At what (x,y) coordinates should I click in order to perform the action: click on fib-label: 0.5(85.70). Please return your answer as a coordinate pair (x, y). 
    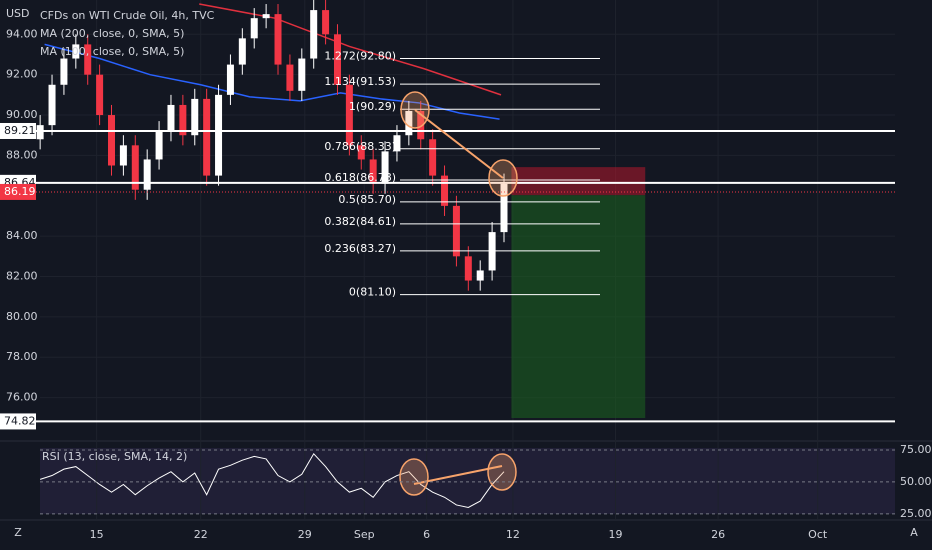
    Looking at the image, I should click on (367, 199).